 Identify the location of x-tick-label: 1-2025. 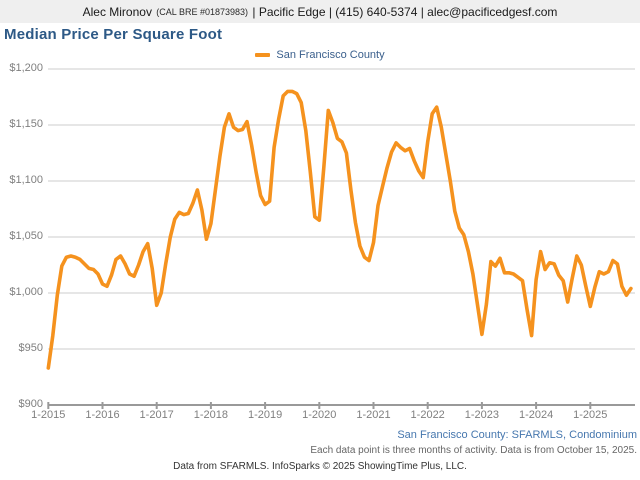
(590, 415).